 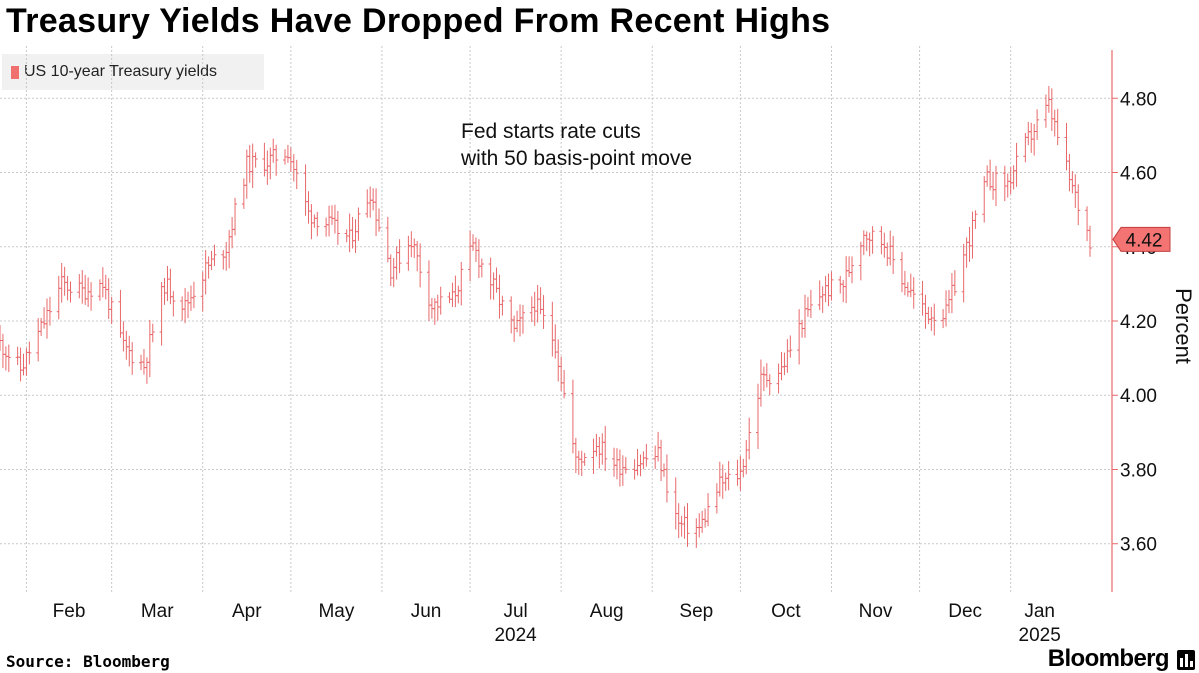 What do you see at coordinates (15, 72) in the screenshot?
I see `legend-swatch` at bounding box center [15, 72].